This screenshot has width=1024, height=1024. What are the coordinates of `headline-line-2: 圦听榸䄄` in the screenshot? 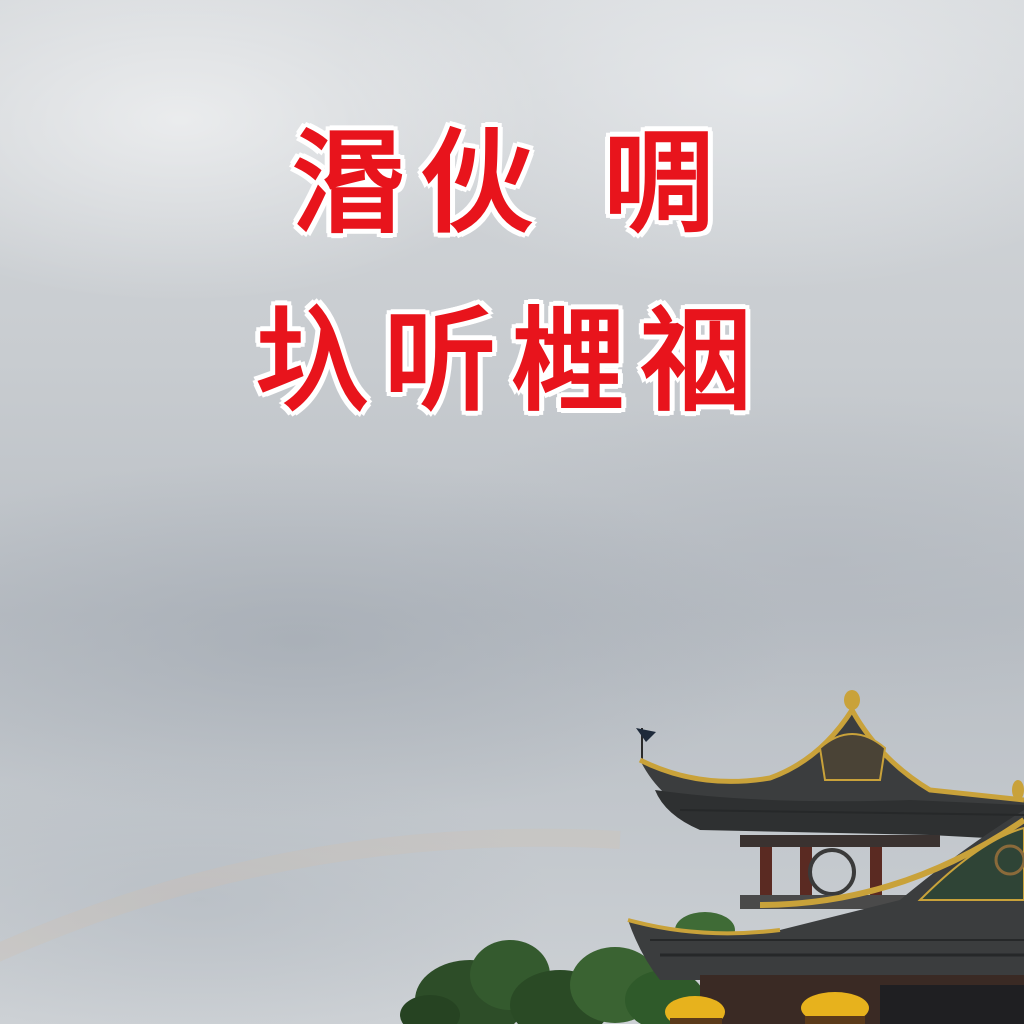 It's located at (512, 361).